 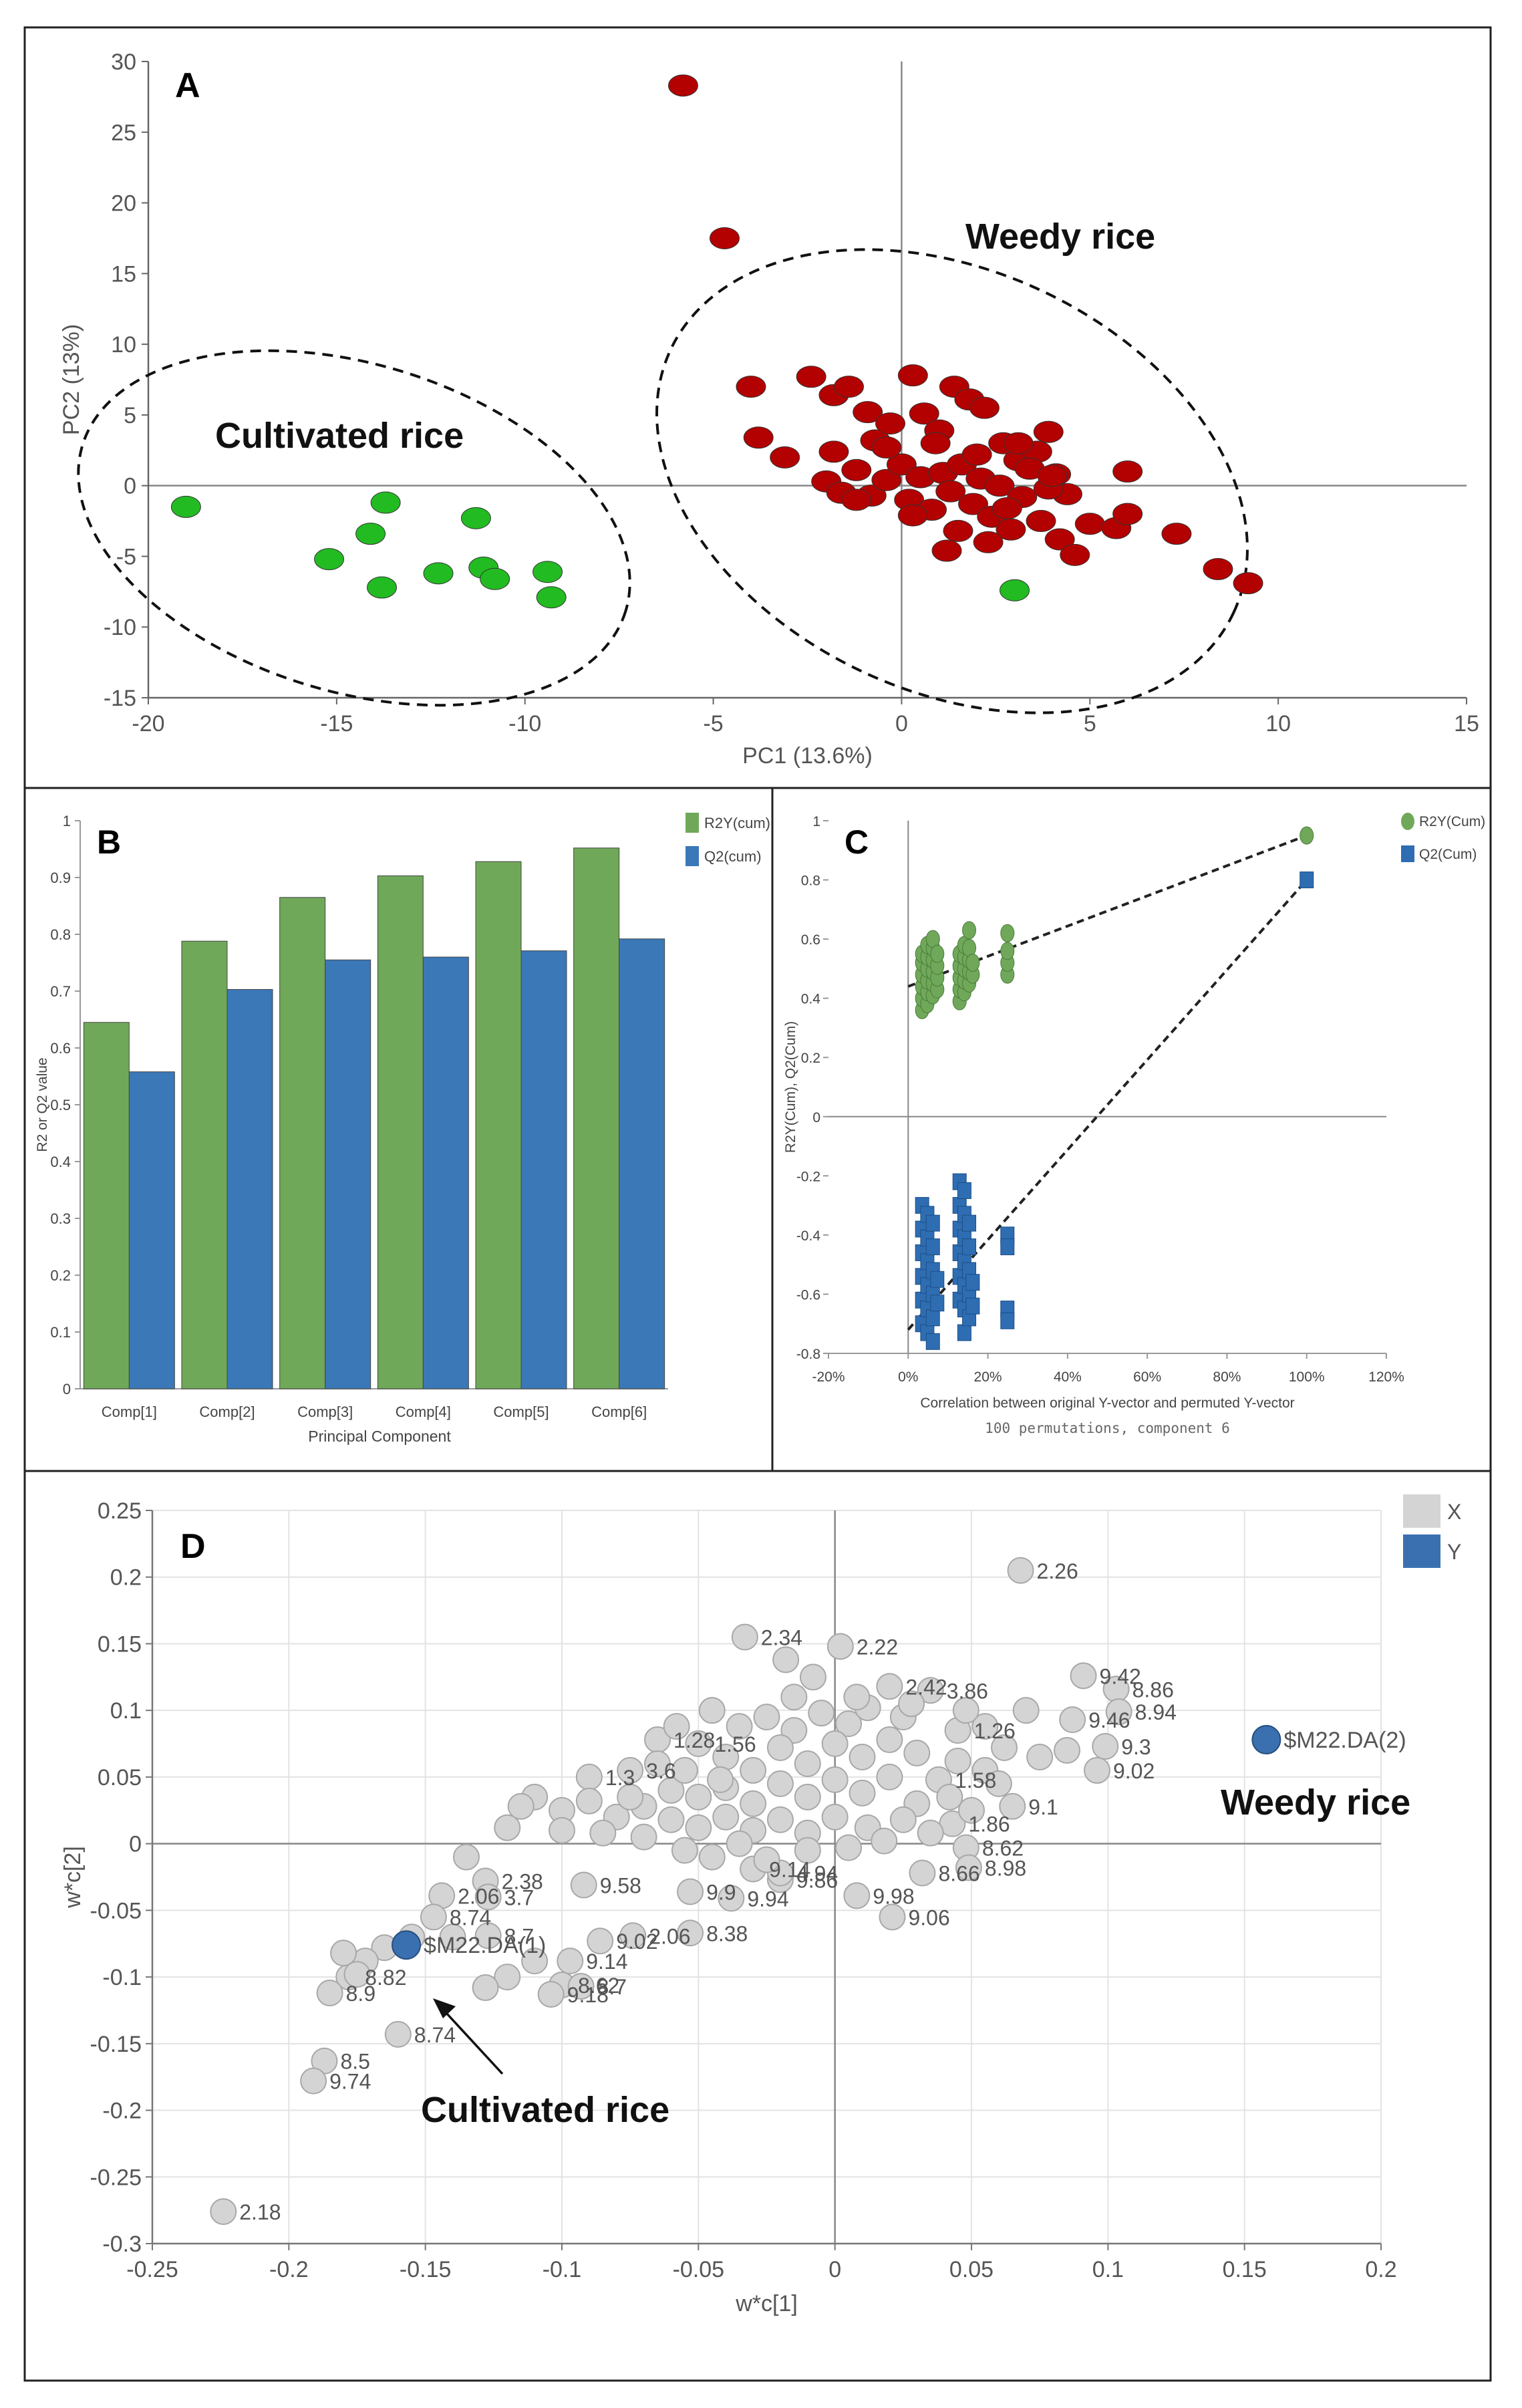 I want to click on y-tick-label: 0.15, so click(x=120, y=1644).